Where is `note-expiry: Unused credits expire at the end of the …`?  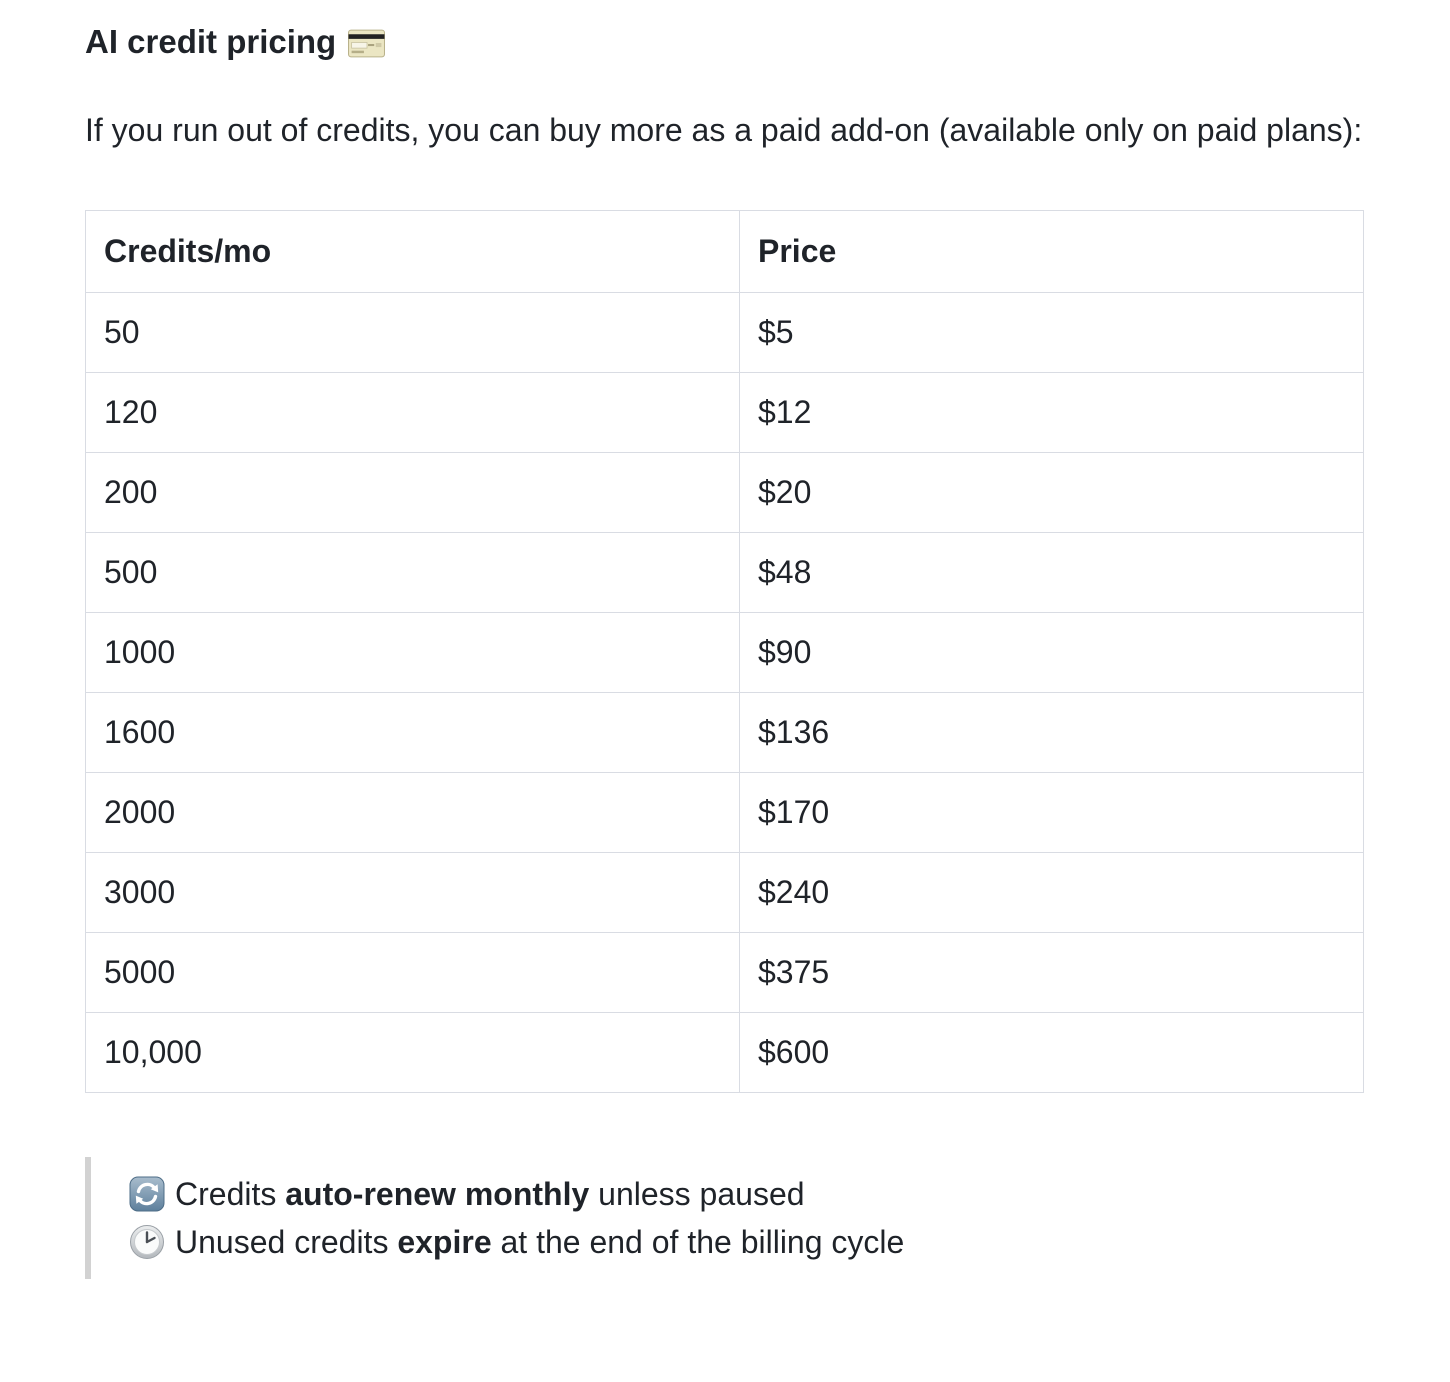
note-expiry: Unused credits expire at the end of the … is located at coordinates (747, 1242).